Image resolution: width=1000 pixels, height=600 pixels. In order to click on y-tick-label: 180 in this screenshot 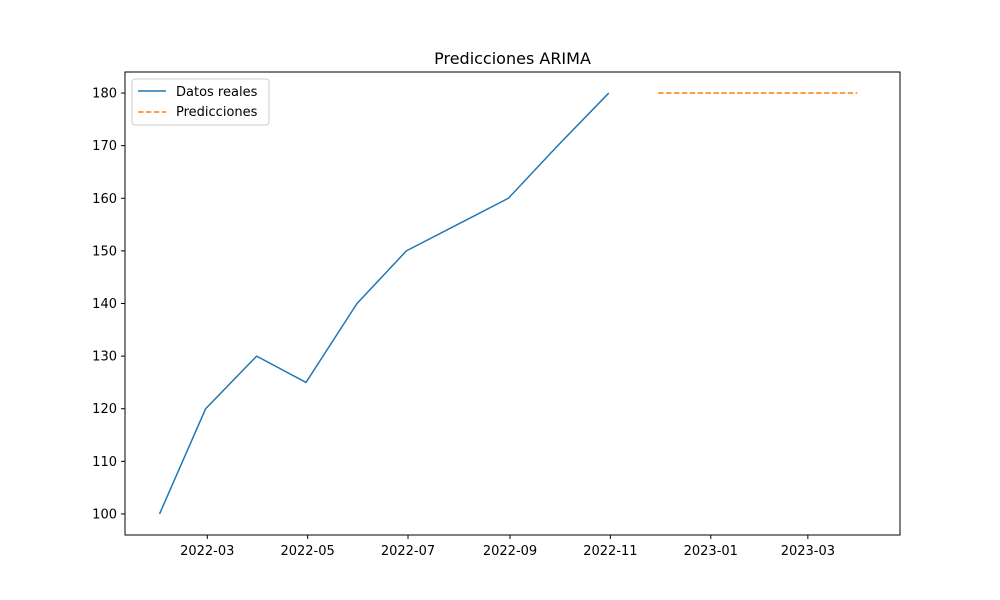, I will do `click(104, 94)`.